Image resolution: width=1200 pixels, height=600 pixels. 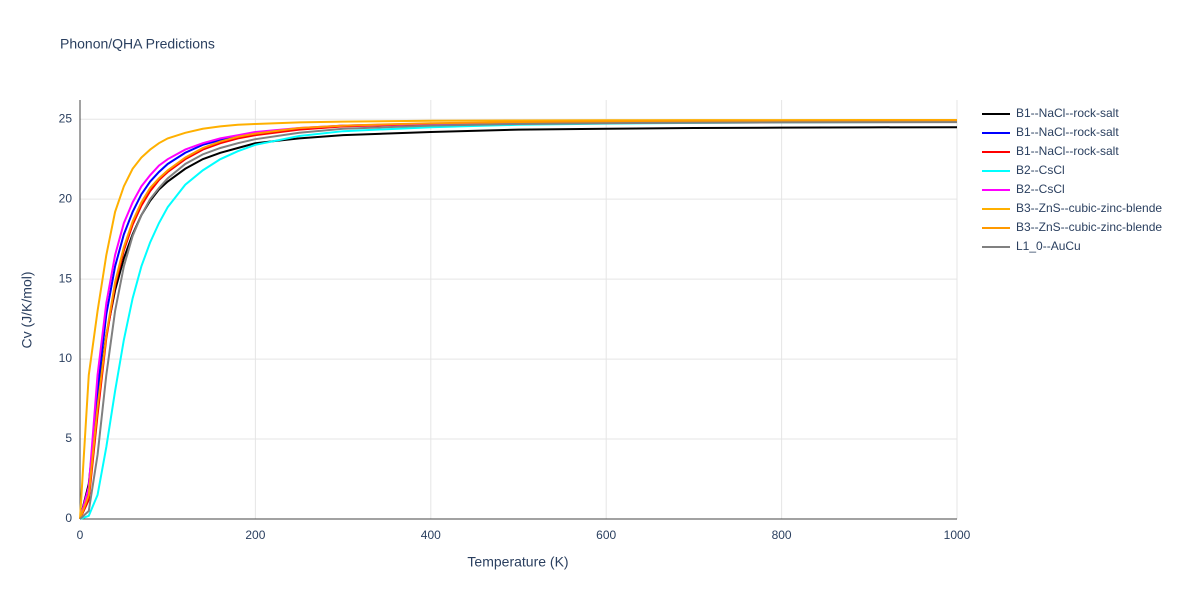 What do you see at coordinates (80, 535) in the screenshot?
I see `x-tick-label: 0` at bounding box center [80, 535].